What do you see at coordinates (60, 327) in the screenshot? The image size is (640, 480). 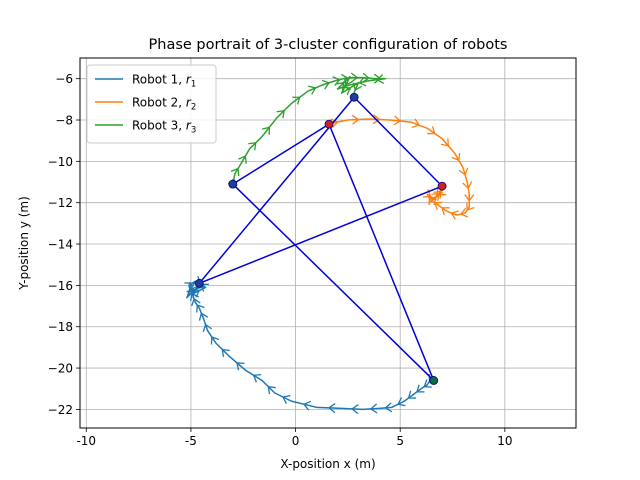 I see `y-tick-label: −18` at bounding box center [60, 327].